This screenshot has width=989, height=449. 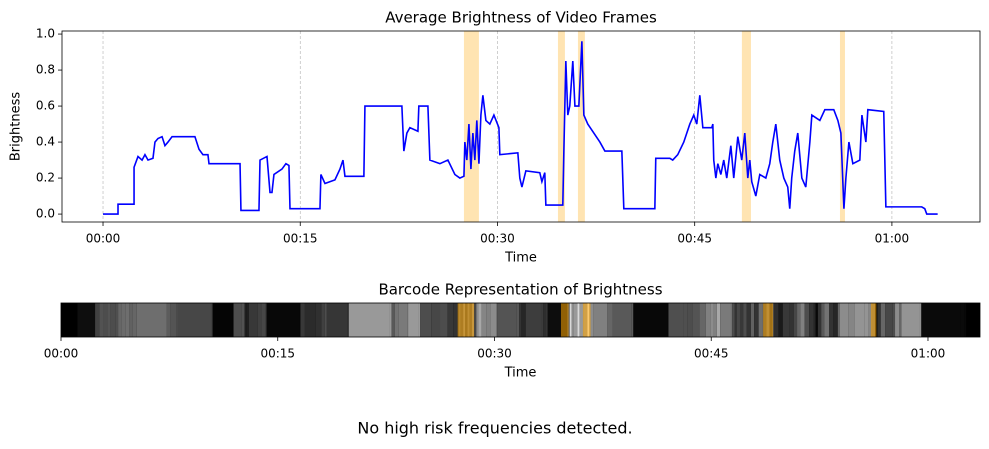 What do you see at coordinates (520, 290) in the screenshot?
I see `chart-title: Barcode Representation of Brightness` at bounding box center [520, 290].